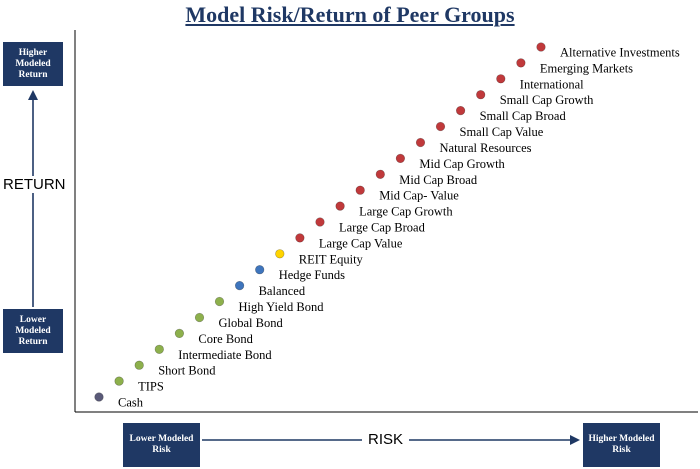  What do you see at coordinates (586, 68) in the screenshot?
I see `point-label: Emerging Markets` at bounding box center [586, 68].